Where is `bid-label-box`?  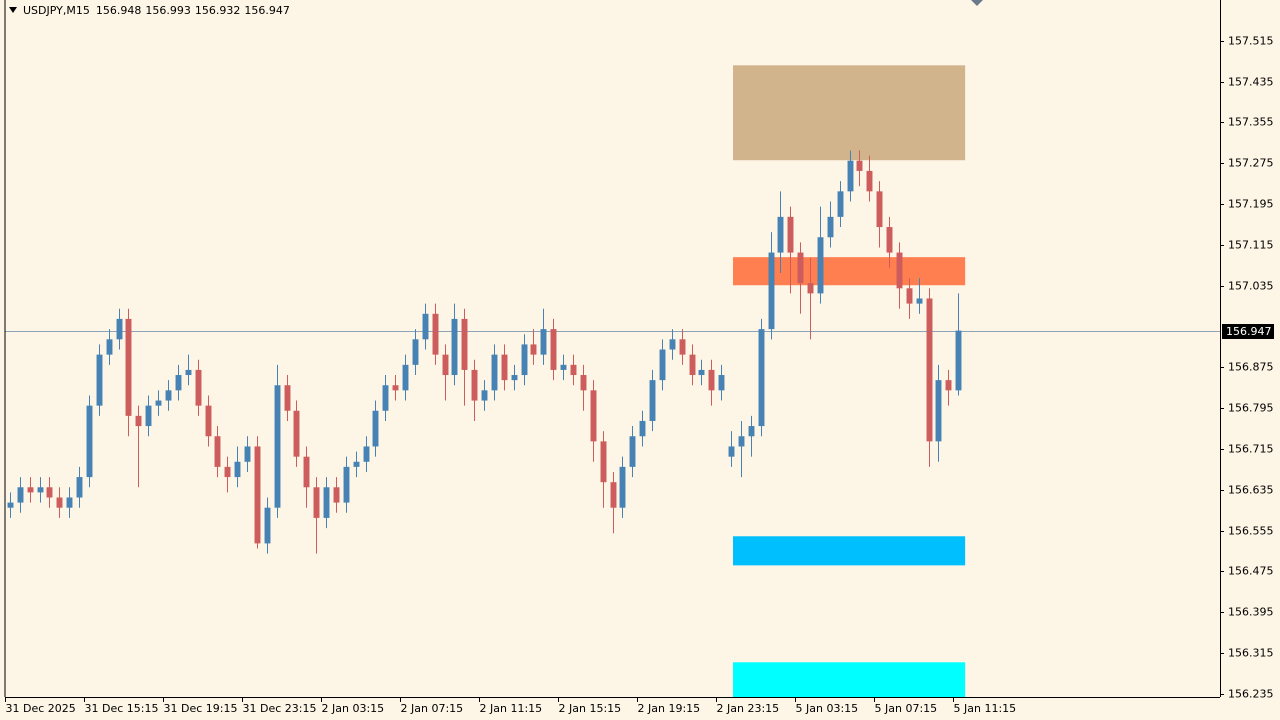
bid-label-box is located at coordinates (1248, 331).